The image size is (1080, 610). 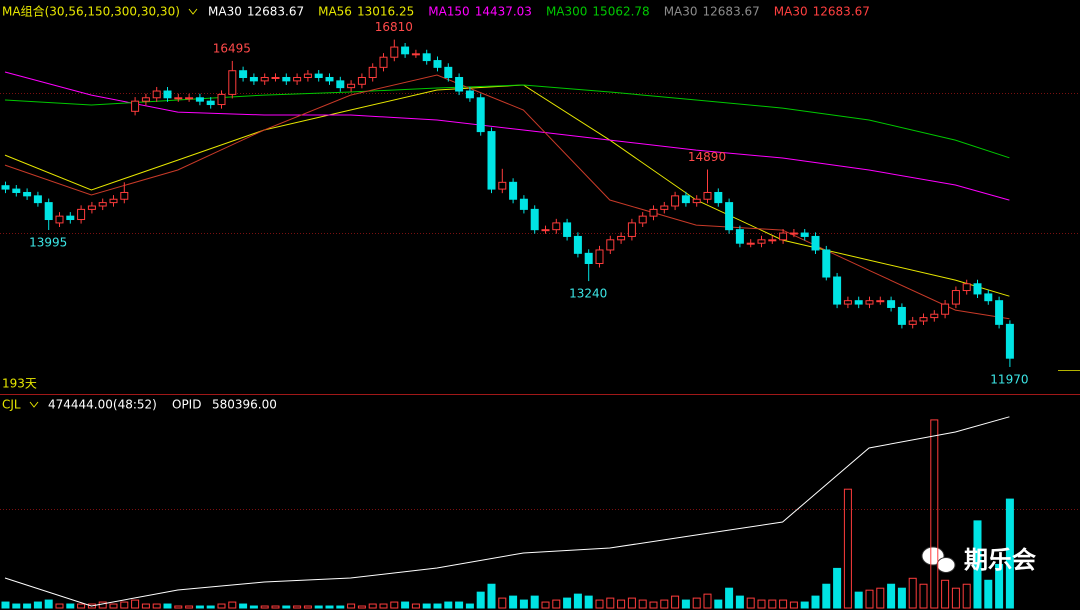 I want to click on extreme-label: 13995, so click(x=48, y=243).